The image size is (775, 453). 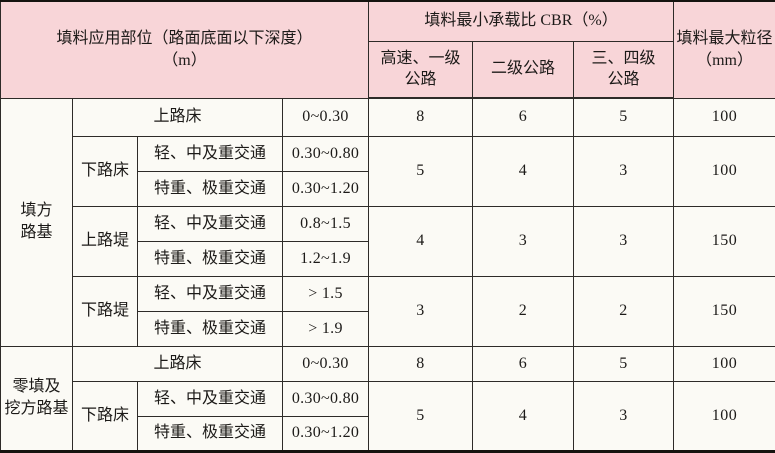 I want to click on header-application-cell: 填料应用部位（路面底面以下深度） （m）, so click(x=185, y=49).